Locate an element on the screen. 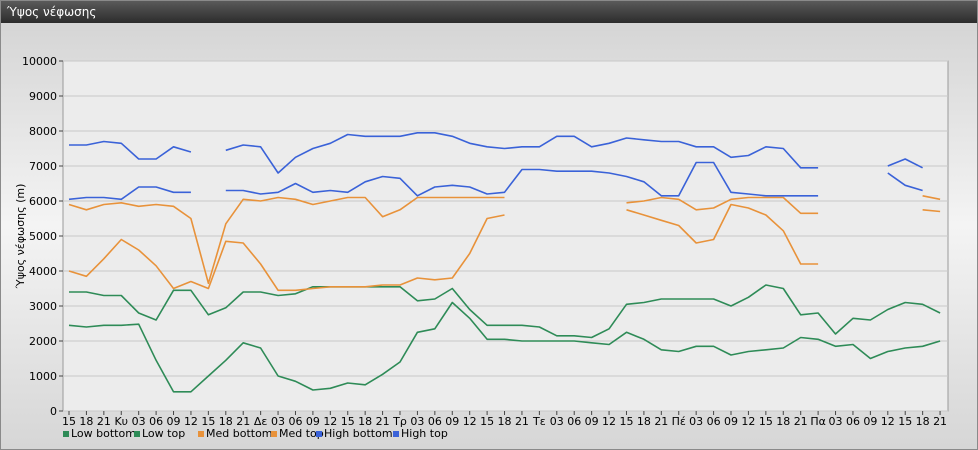 The width and height of the screenshot is (978, 450). legend-item: Med top is located at coordinates (297, 433).